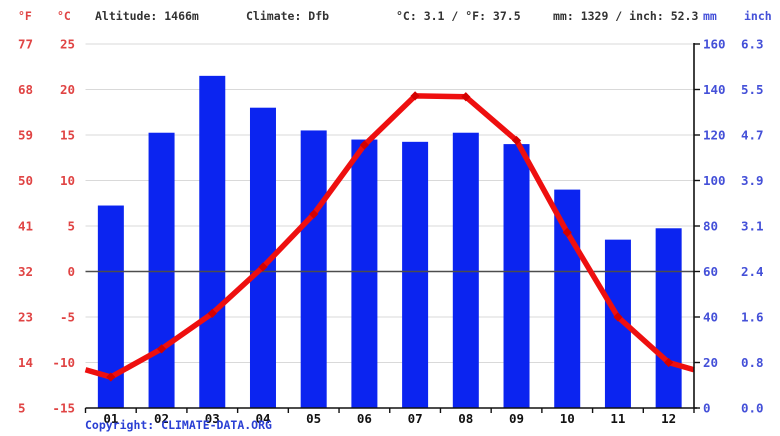  I want to click on celsius-axis-title: °C, so click(64, 16).